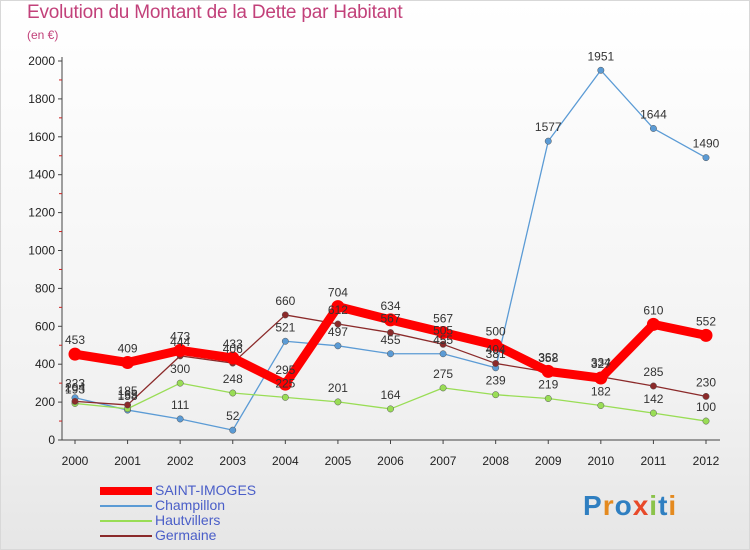 This screenshot has width=750, height=550. What do you see at coordinates (653, 310) in the screenshot?
I see `data-label: 610` at bounding box center [653, 310].